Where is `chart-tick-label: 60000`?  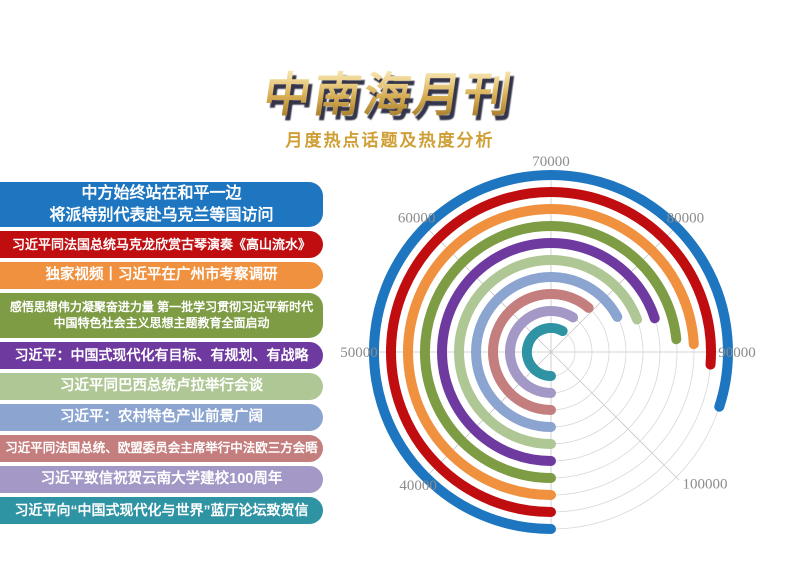 chart-tick-label: 60000 is located at coordinates (417, 219).